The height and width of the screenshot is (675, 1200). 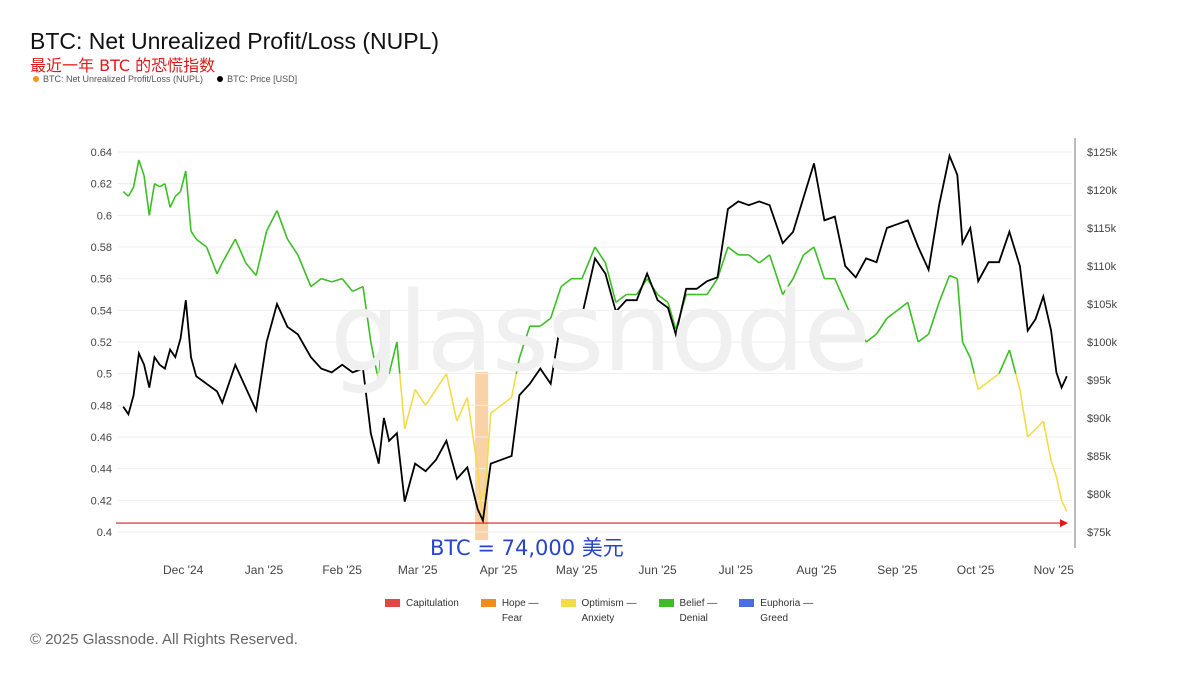 What do you see at coordinates (1054, 570) in the screenshot?
I see `x-tick-label: Nov '25` at bounding box center [1054, 570].